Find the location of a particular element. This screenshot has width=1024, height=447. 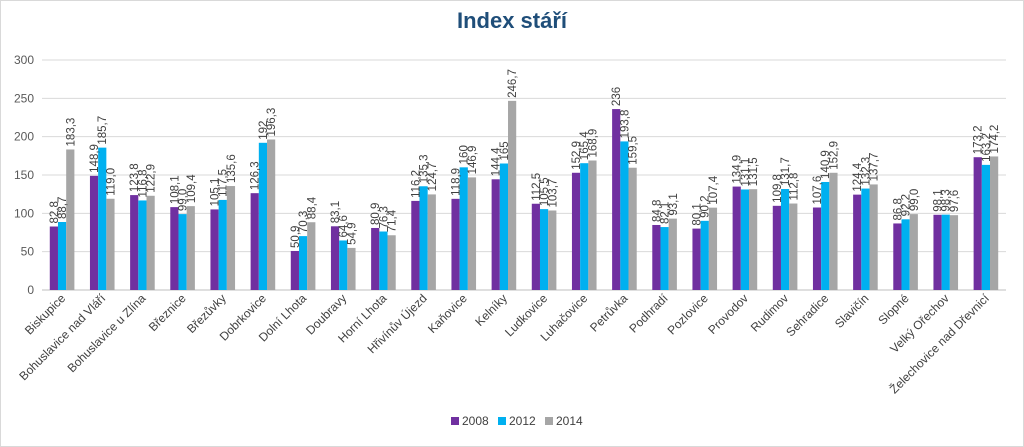

category-label: Slopné is located at coordinates (893, 309).